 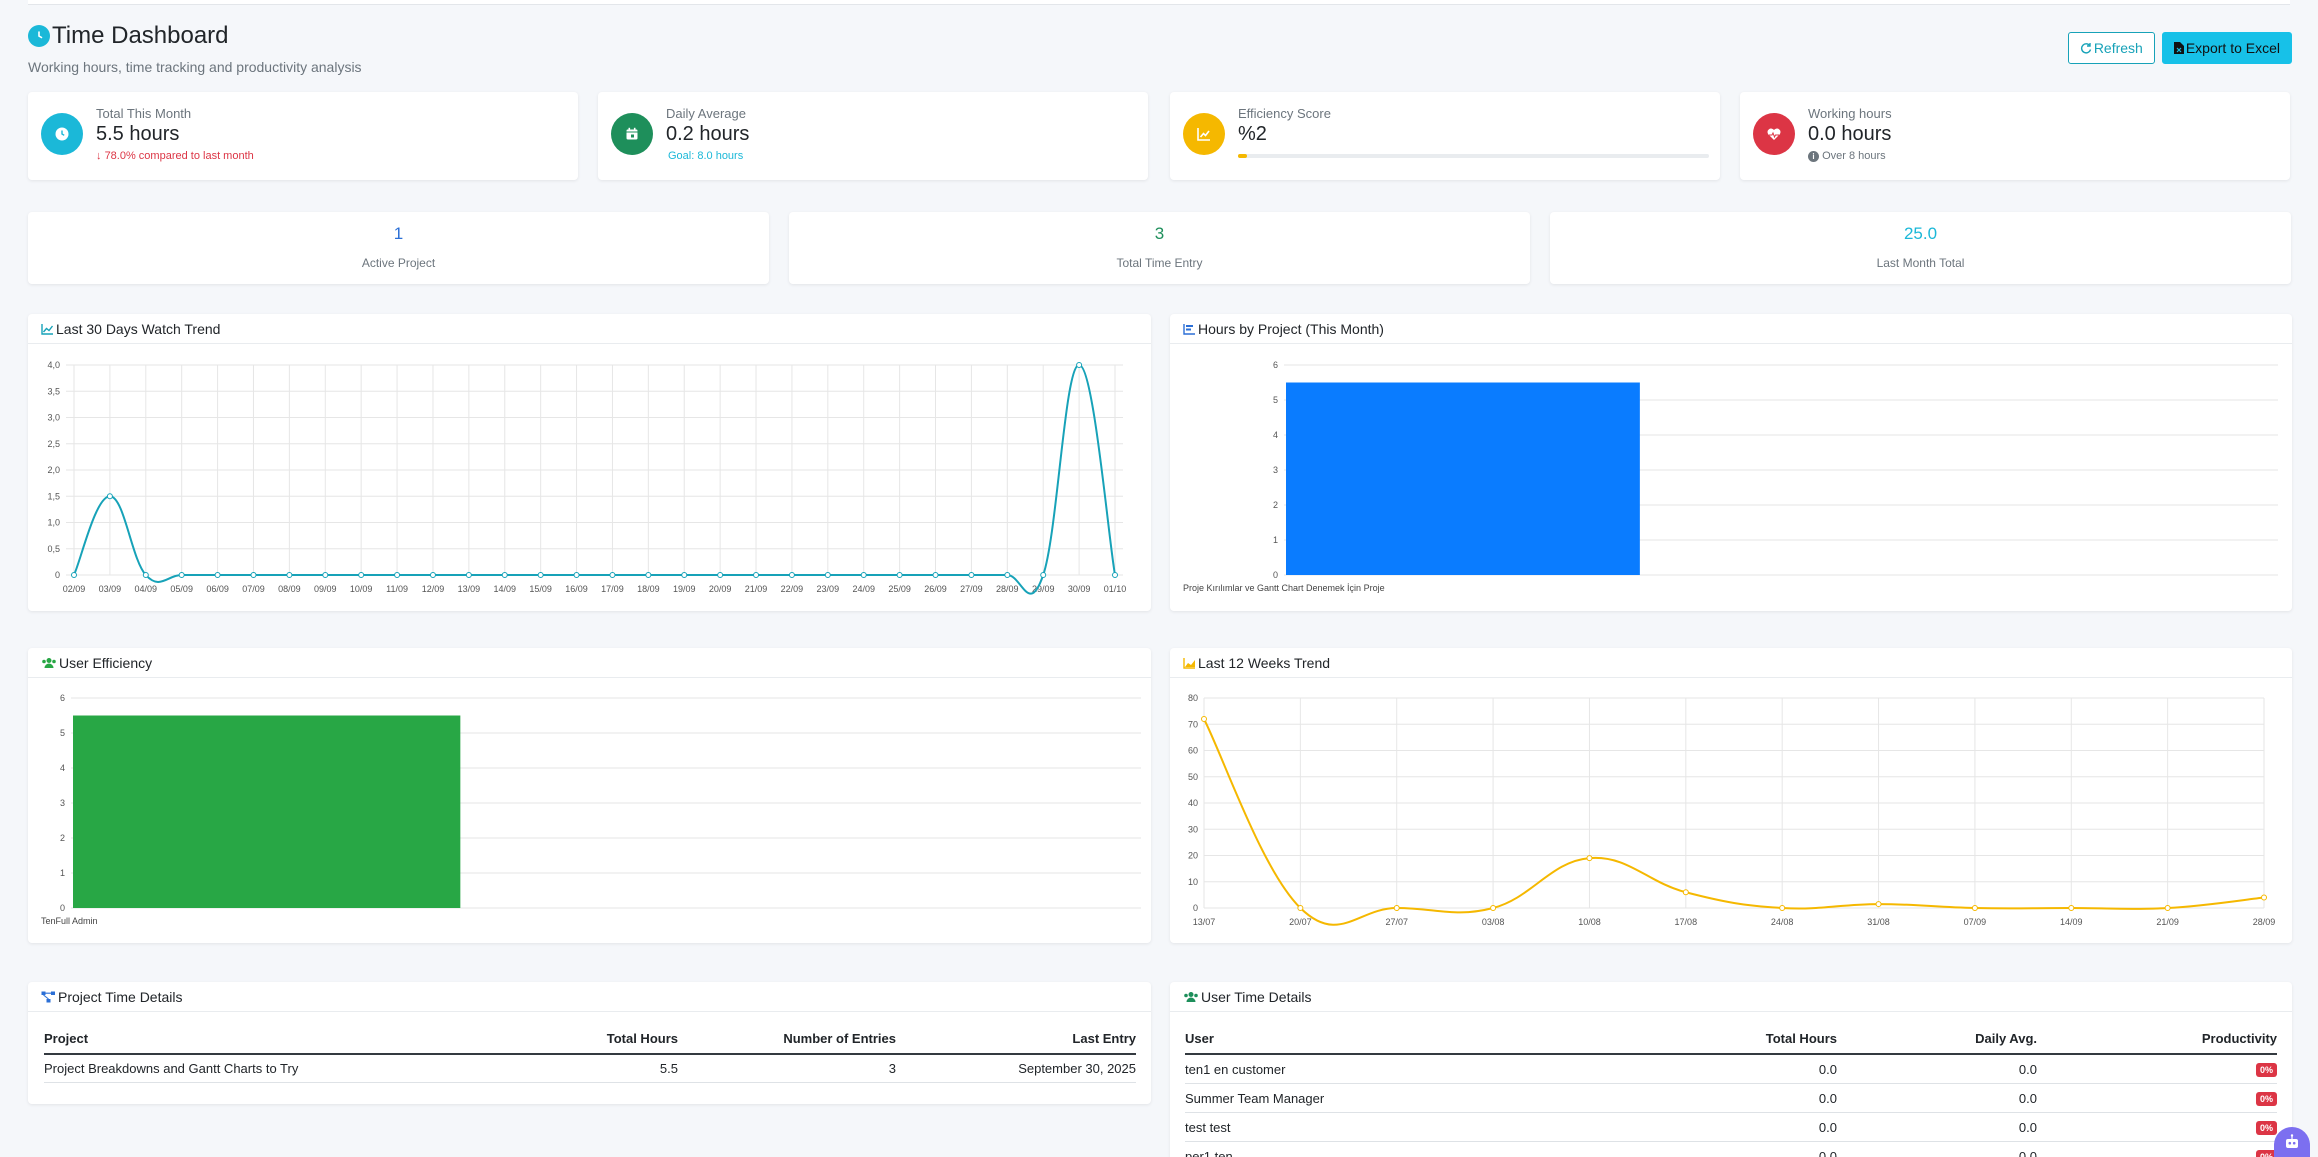 What do you see at coordinates (2292, 1142) in the screenshot?
I see `chatbot-button` at bounding box center [2292, 1142].